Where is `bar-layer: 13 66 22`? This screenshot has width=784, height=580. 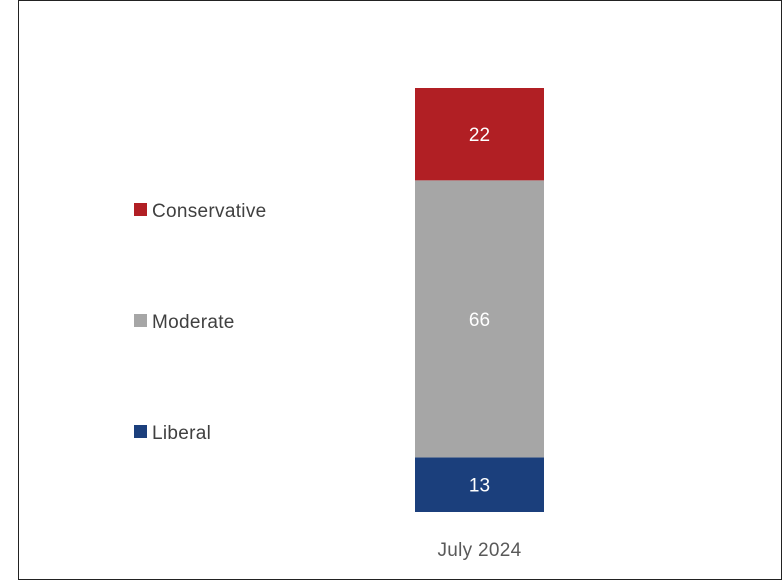 bar-layer: 13 66 22 is located at coordinates (479, 300).